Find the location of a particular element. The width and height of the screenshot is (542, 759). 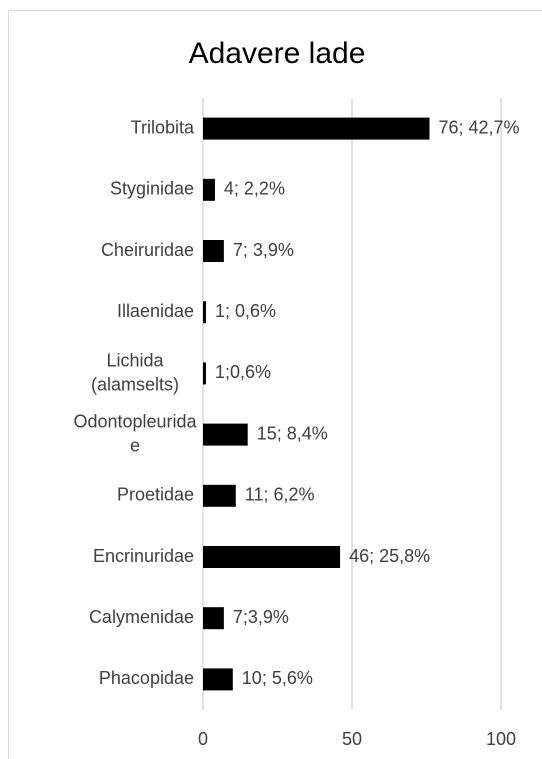

data-label: 1;0,6% is located at coordinates (243, 372).